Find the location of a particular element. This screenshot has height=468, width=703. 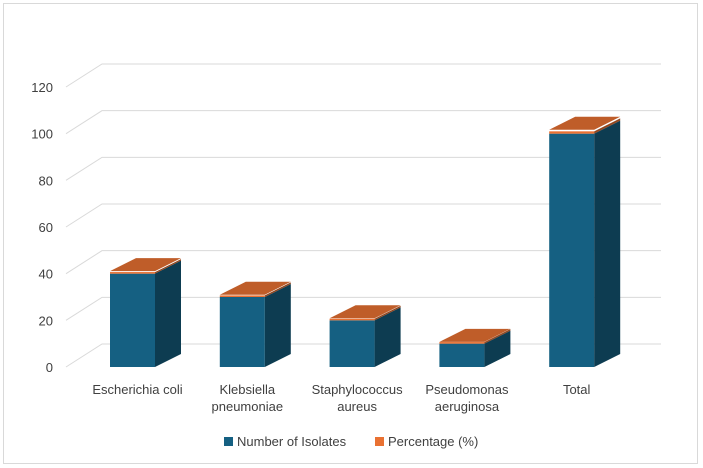

y-tick-label-0: 0 is located at coordinates (49, 367).